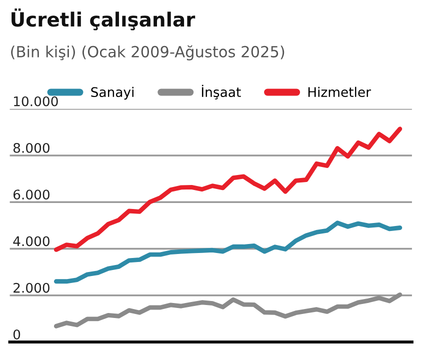 The width and height of the screenshot is (426, 348). I want to click on y-tick-label: 2.000, so click(32, 287).